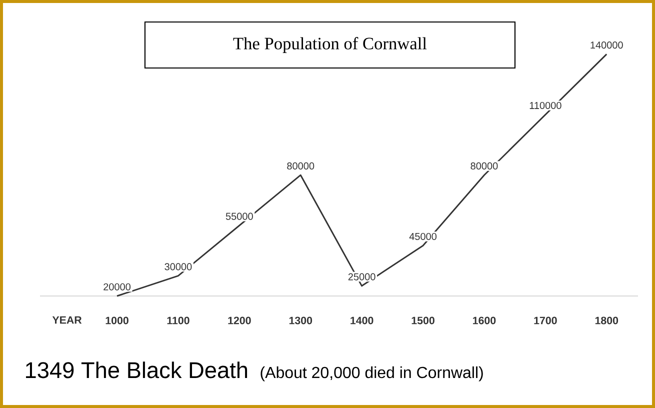 The height and width of the screenshot is (408, 655). Describe the element at coordinates (362, 276) in the screenshot. I see `data-label: 25000` at that location.